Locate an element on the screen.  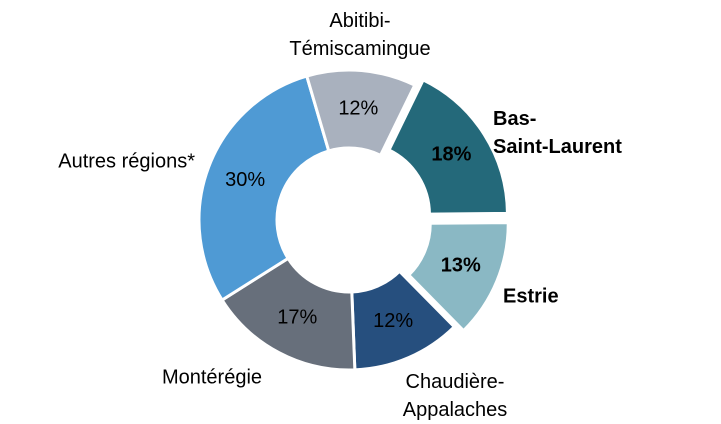
value-label: 13% is located at coordinates (461, 266).